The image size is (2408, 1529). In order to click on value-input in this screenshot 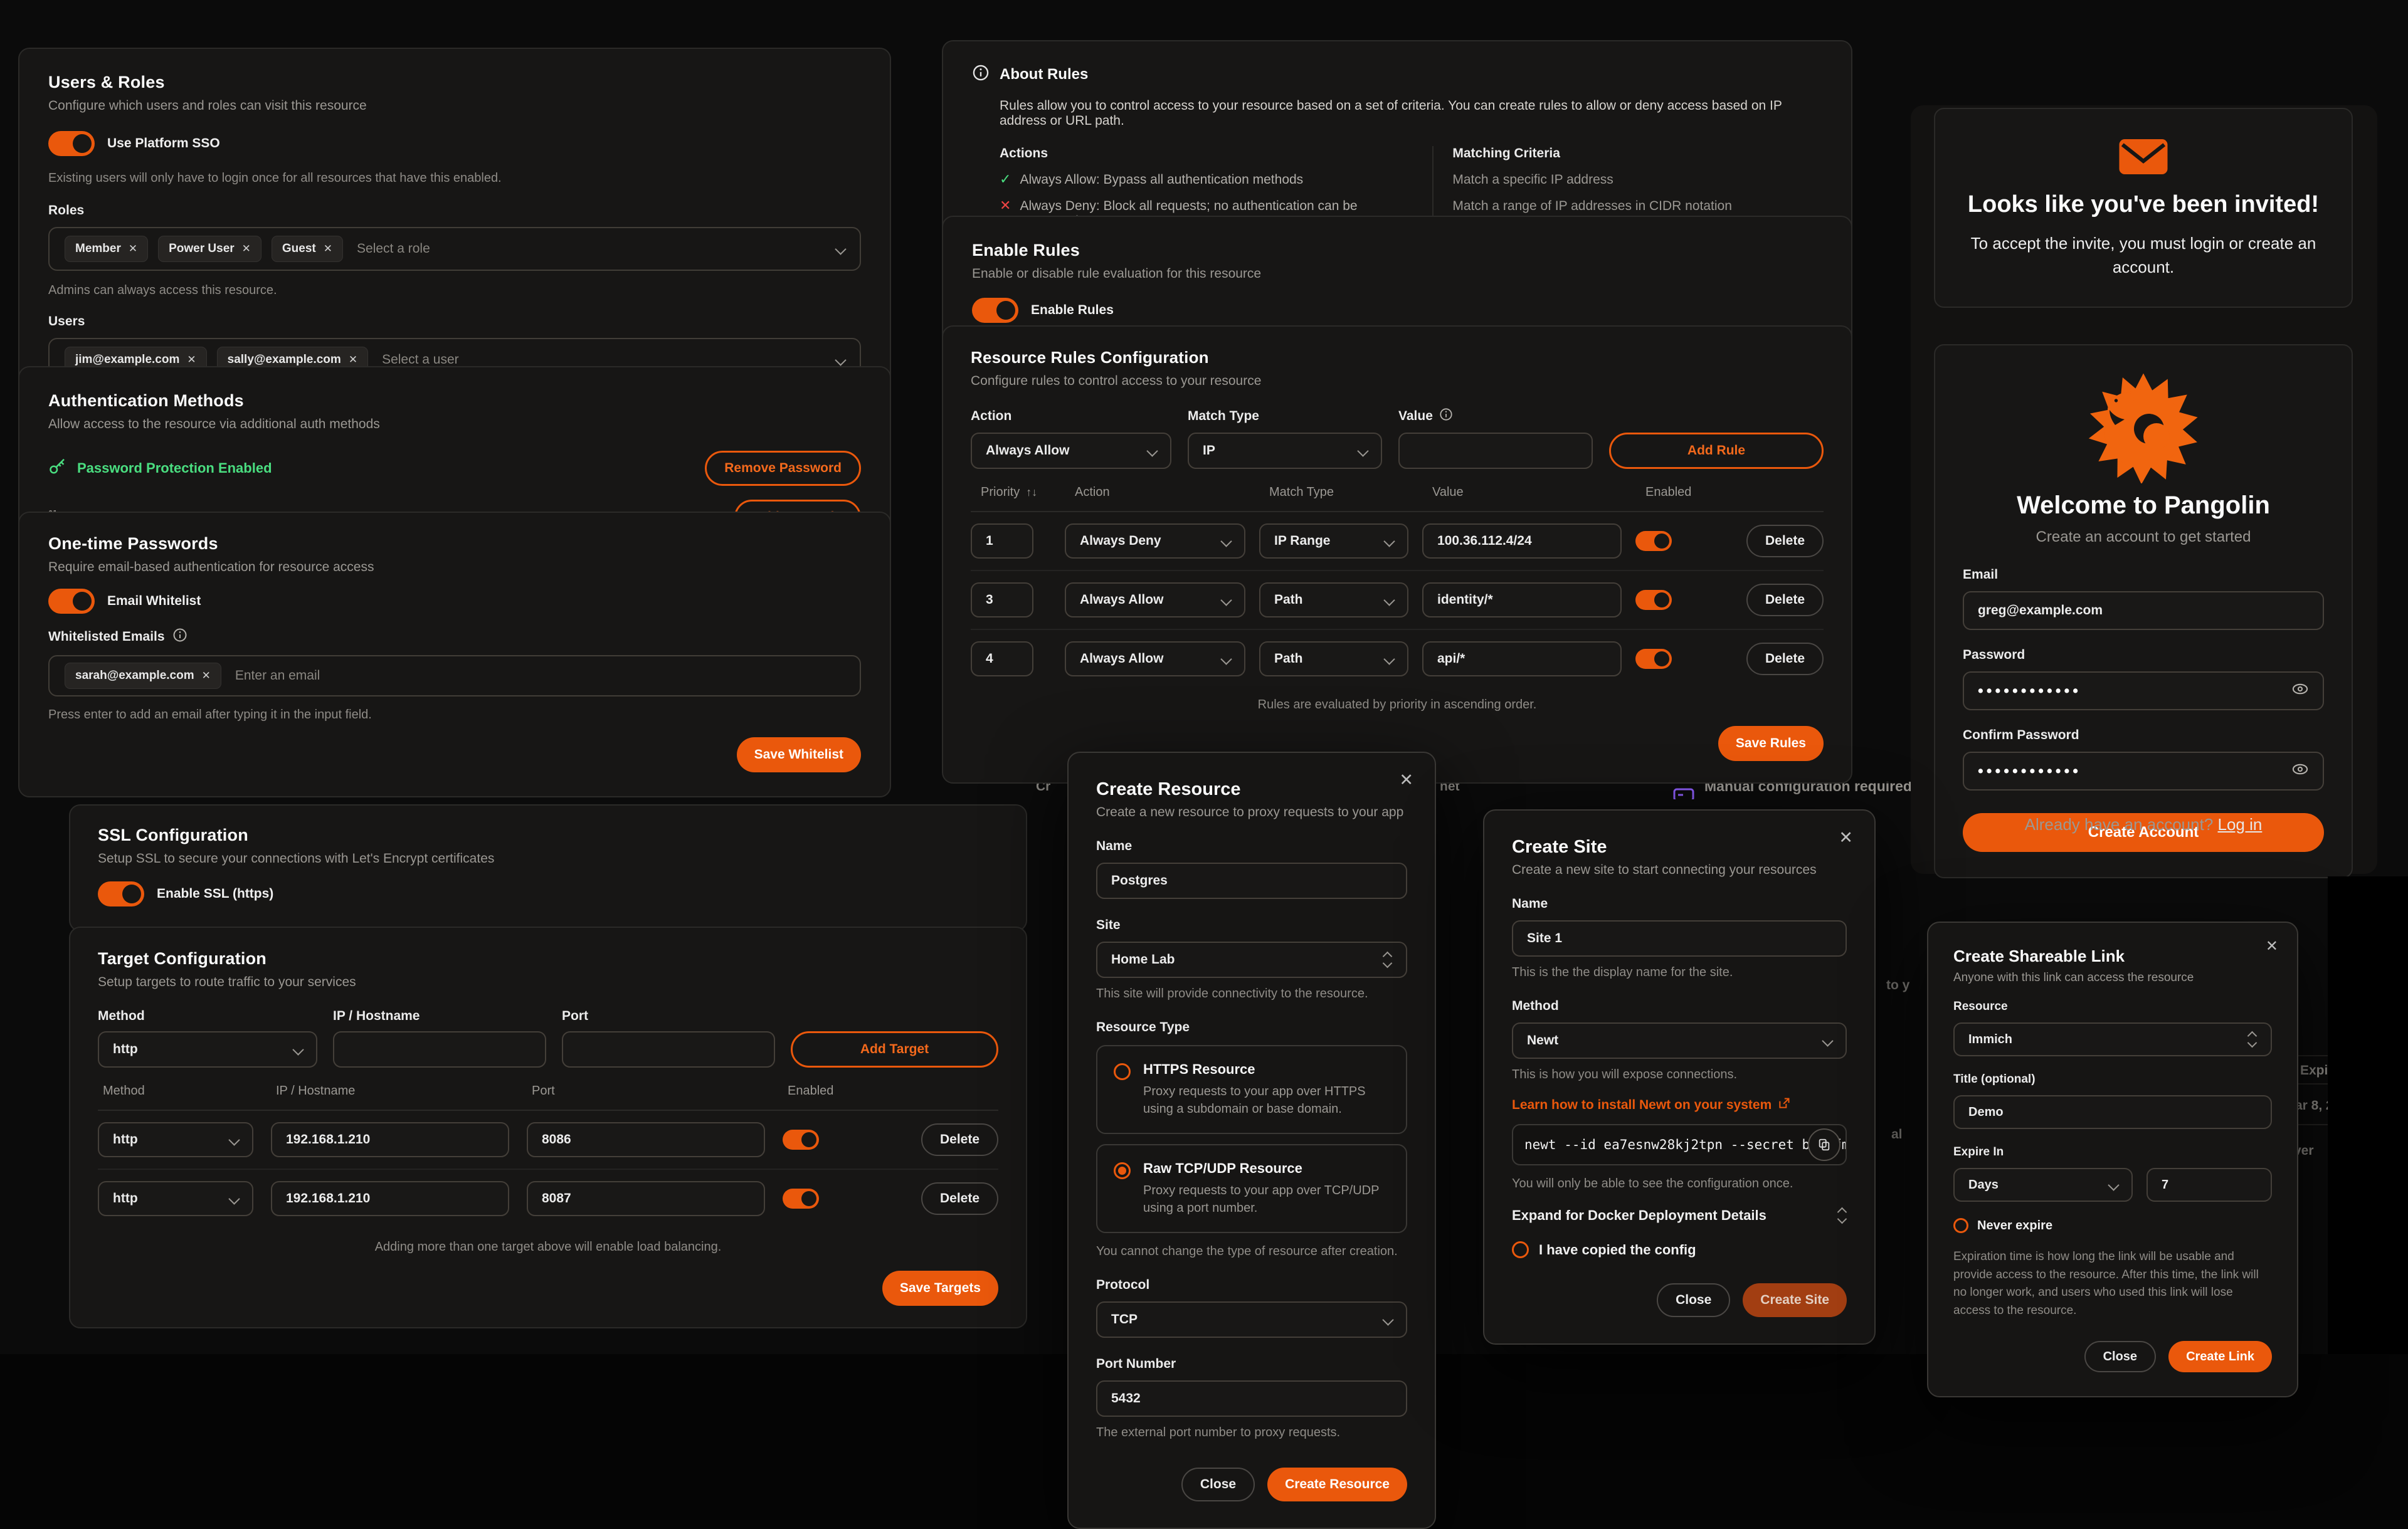, I will do `click(1495, 451)`.